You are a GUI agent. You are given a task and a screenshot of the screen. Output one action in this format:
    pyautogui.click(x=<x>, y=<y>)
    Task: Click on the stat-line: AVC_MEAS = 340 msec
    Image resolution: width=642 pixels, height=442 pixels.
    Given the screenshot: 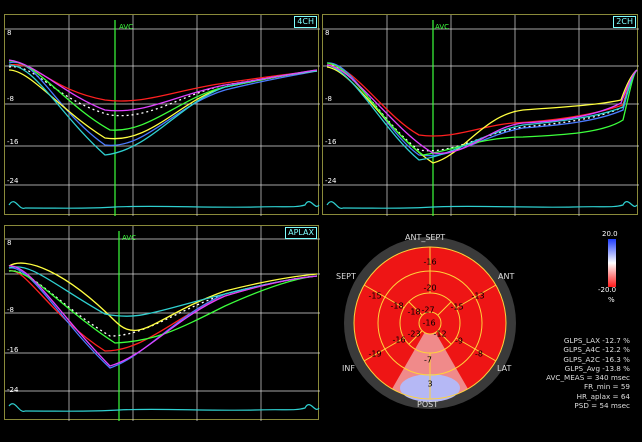 What is the action you would take?
    pyautogui.click(x=588, y=378)
    